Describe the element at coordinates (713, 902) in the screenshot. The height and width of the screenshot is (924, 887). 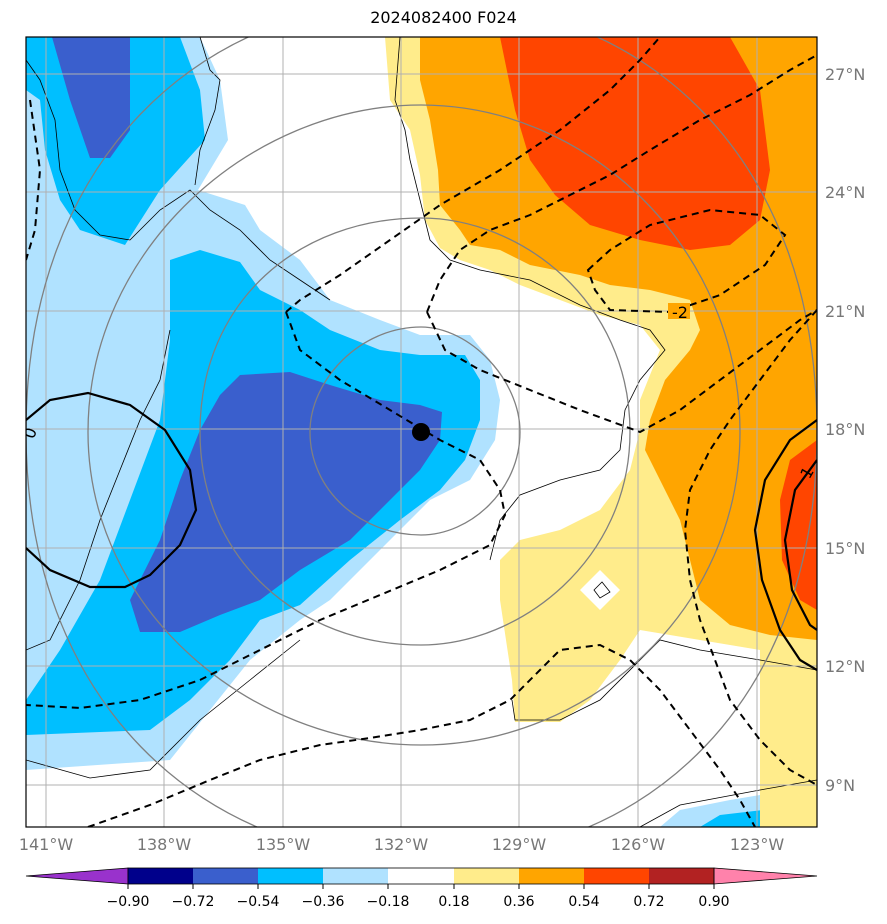
I see `colorbar-tick-label: 0.90` at that location.